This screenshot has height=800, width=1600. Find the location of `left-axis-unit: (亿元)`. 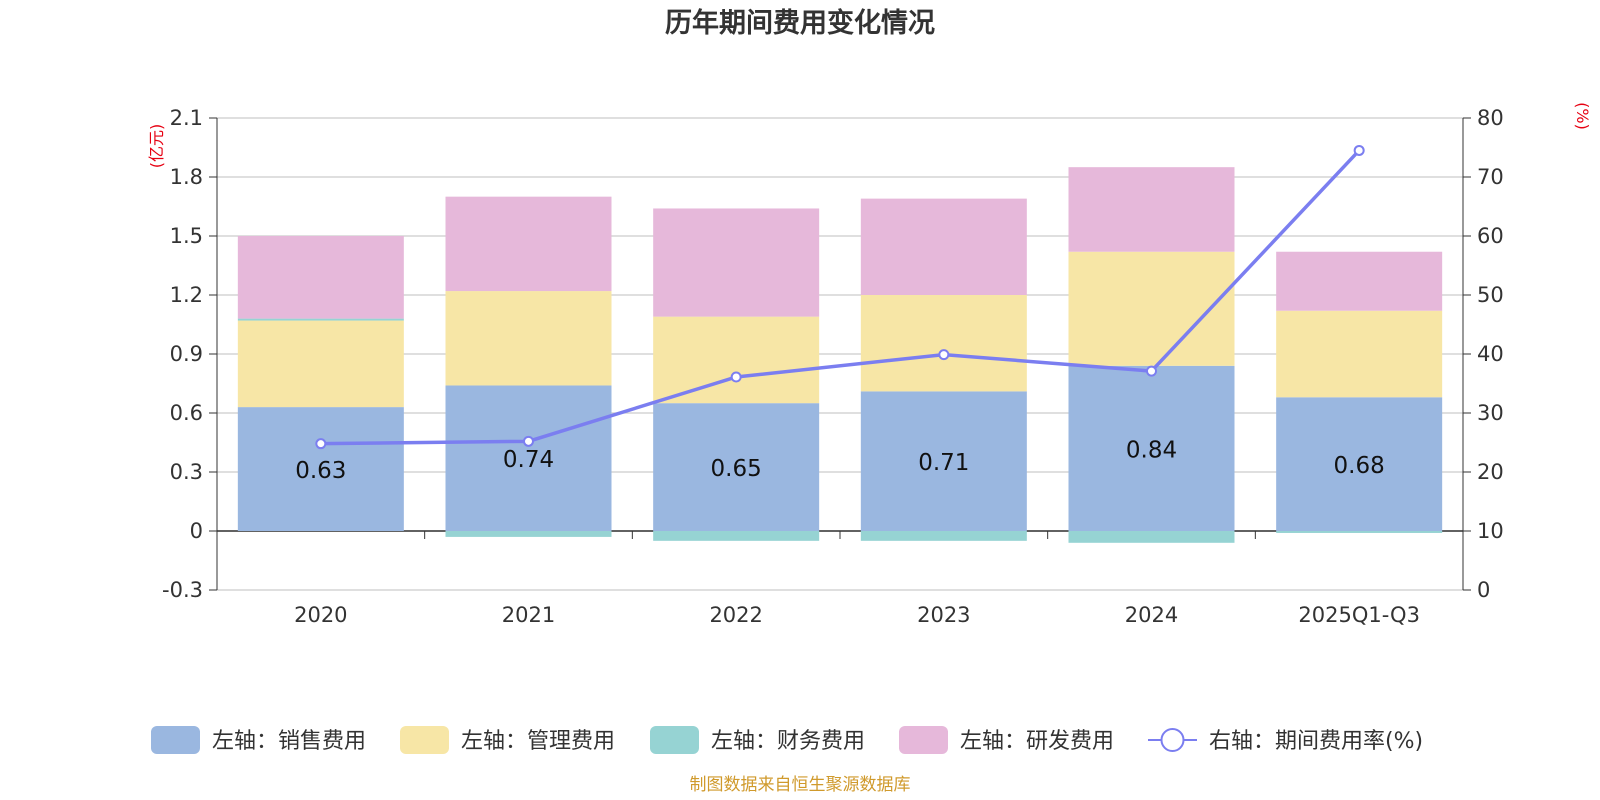

left-axis-unit: (亿元) is located at coordinates (156, 146).